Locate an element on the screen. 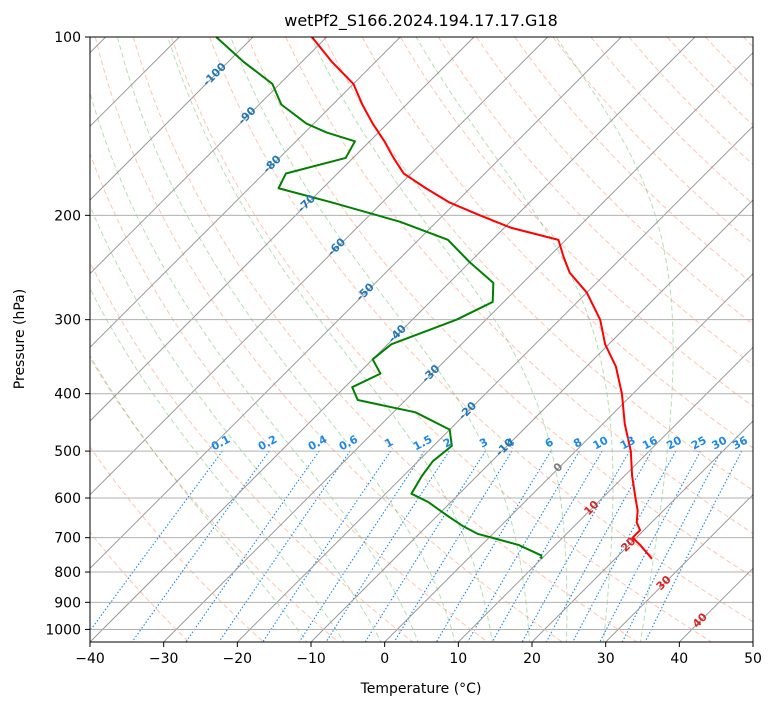  chart-title: wetPf2_S166.2024.194.17.17.G18 is located at coordinates (421, 21).